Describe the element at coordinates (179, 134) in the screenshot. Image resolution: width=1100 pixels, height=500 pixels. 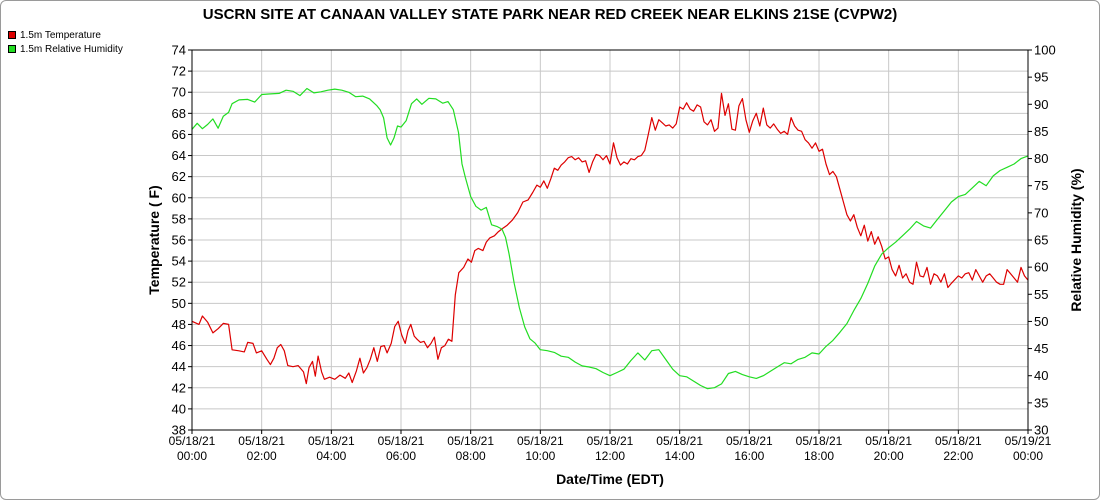
I see `y-tick-label: 66` at that location.